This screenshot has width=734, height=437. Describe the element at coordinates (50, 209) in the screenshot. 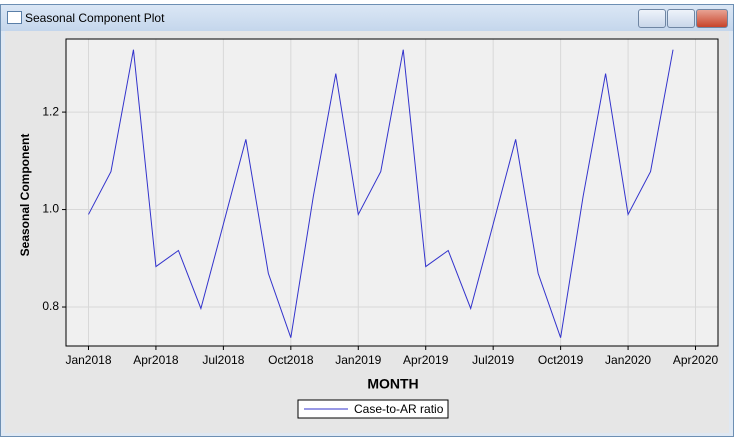

I see `y-tick-label: 1.0` at that location.